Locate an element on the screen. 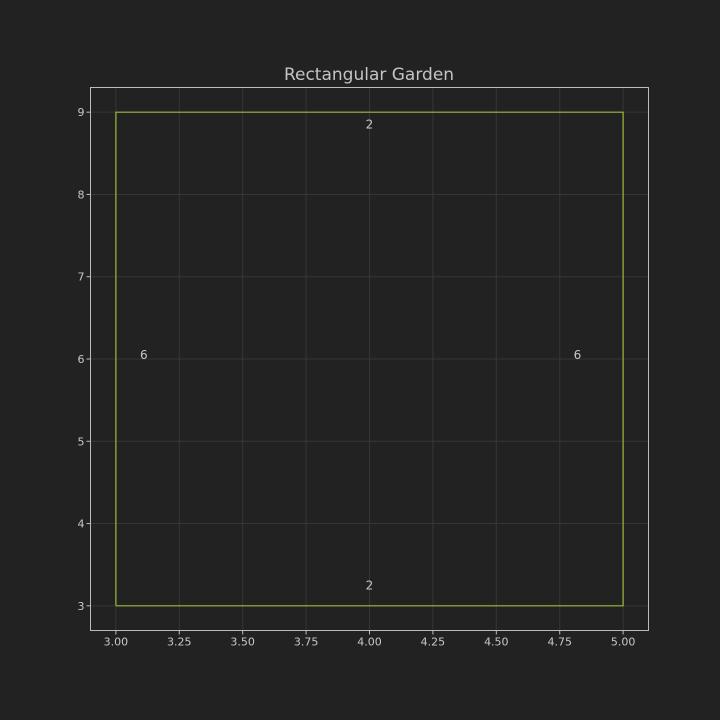 The width and height of the screenshot is (720, 720). x-tick-label-2: 3.50 is located at coordinates (242, 642).